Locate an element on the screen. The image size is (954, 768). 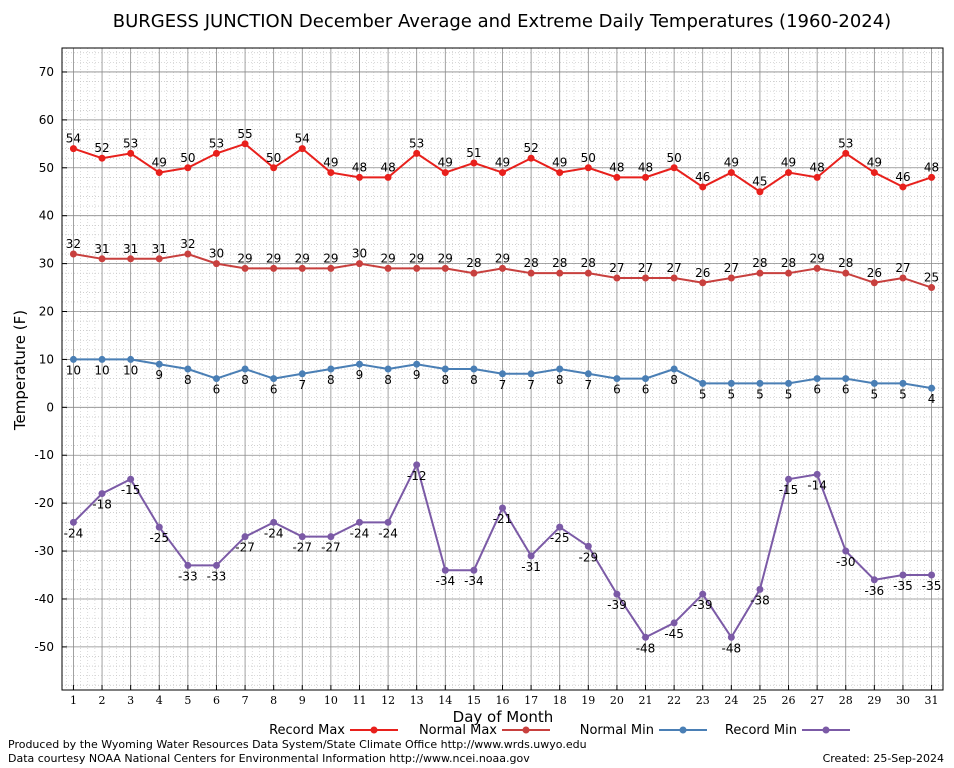
x-tick-label: 14 is located at coordinates (445, 700).